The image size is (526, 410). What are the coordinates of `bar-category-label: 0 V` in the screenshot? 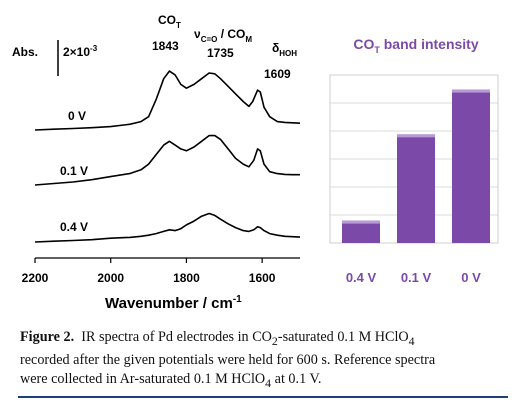 It's located at (471, 277).